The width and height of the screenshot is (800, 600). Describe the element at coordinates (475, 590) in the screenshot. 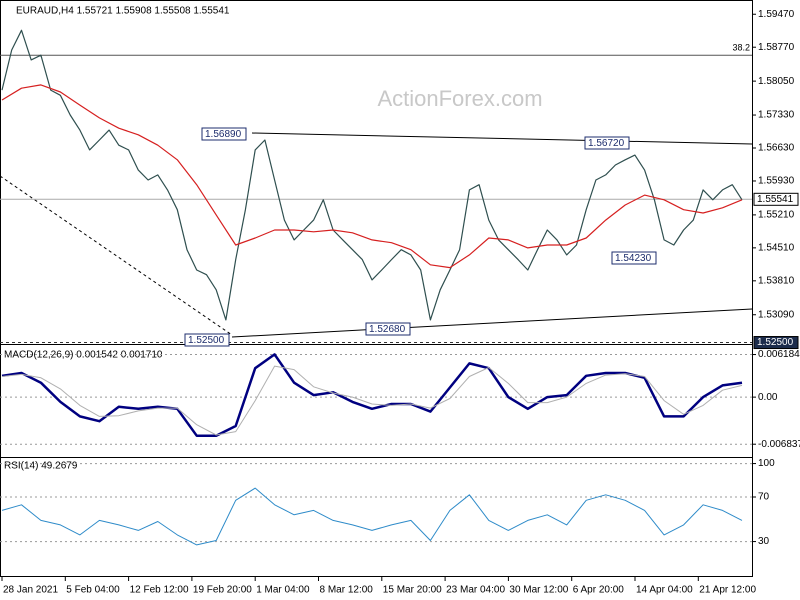

I see `x-tick-label: 23 Mar 04:00` at that location.